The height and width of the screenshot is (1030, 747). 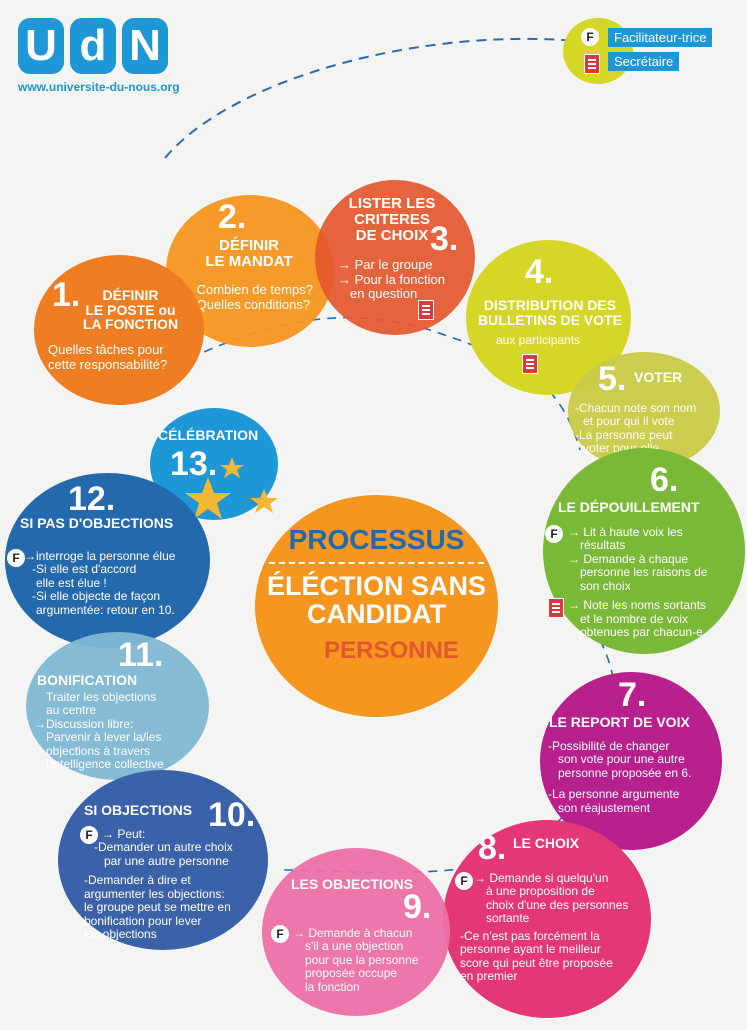 What do you see at coordinates (89, 835) in the screenshot?
I see `step-10-facilitator-icon: F` at bounding box center [89, 835].